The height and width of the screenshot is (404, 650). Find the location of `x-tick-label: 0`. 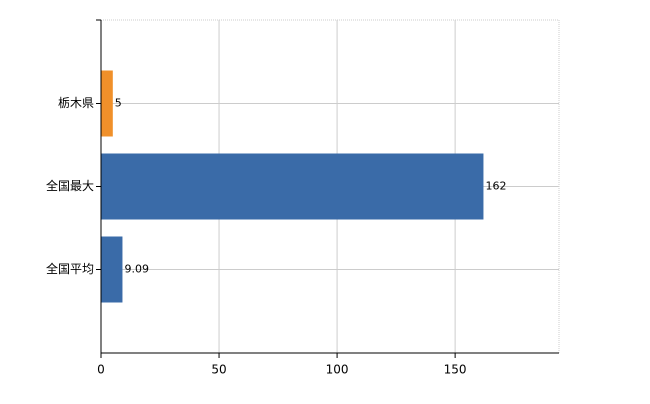

x-tick-label: 0 is located at coordinates (101, 370).